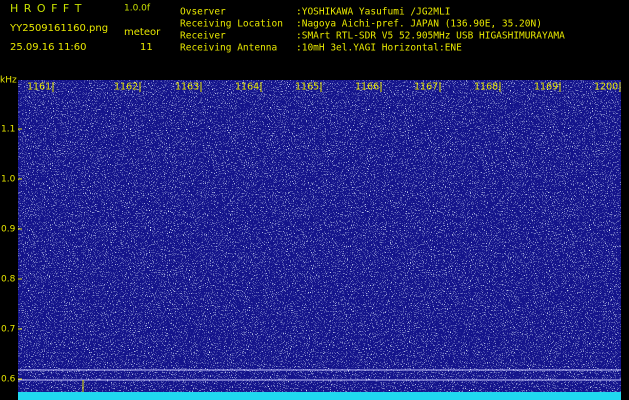 This screenshot has width=629, height=400. Describe the element at coordinates (307, 87) in the screenshot. I see `x-tick-label: 1165` at that location.